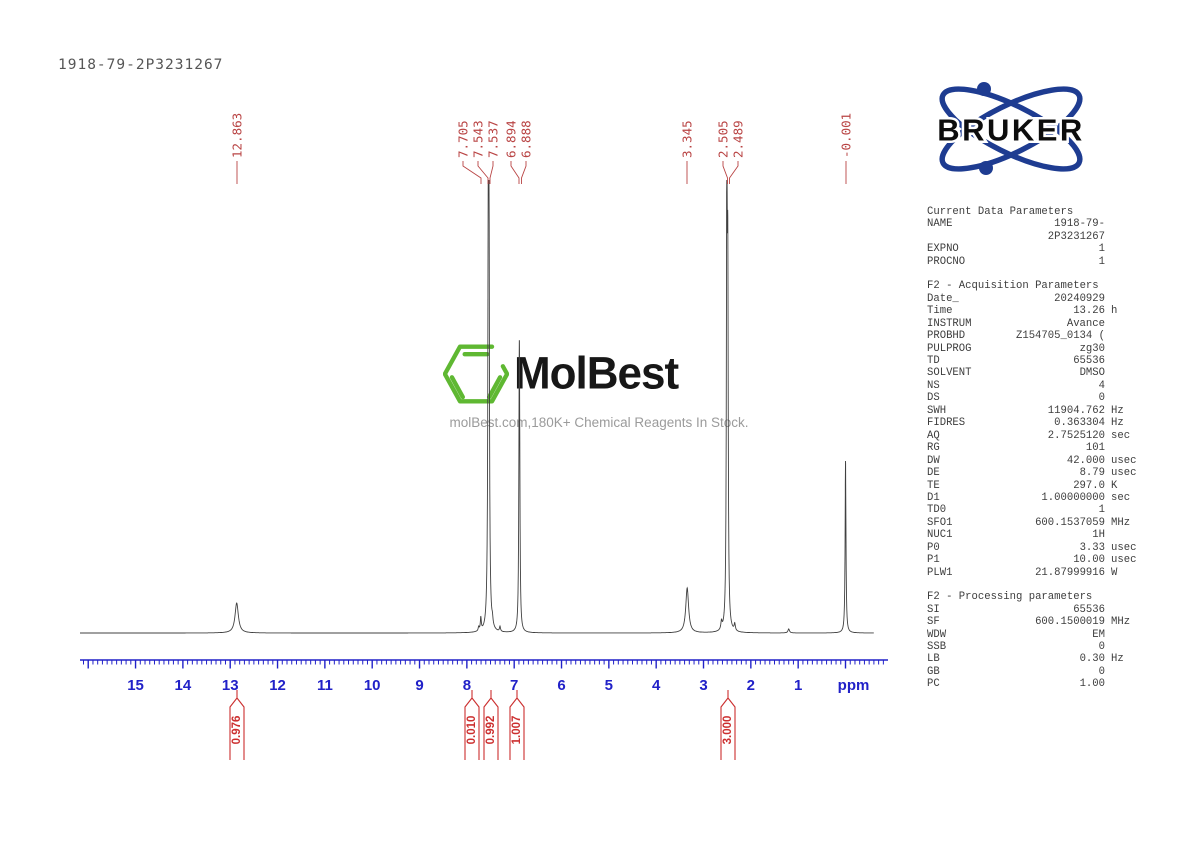  I want to click on integral-value: 1.007, so click(517, 730).